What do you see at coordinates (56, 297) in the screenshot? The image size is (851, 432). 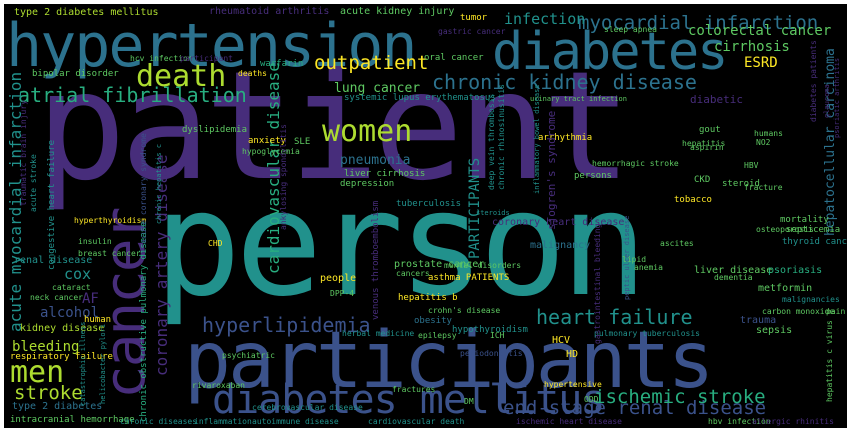 I see `word: neck cancer` at bounding box center [56, 297].